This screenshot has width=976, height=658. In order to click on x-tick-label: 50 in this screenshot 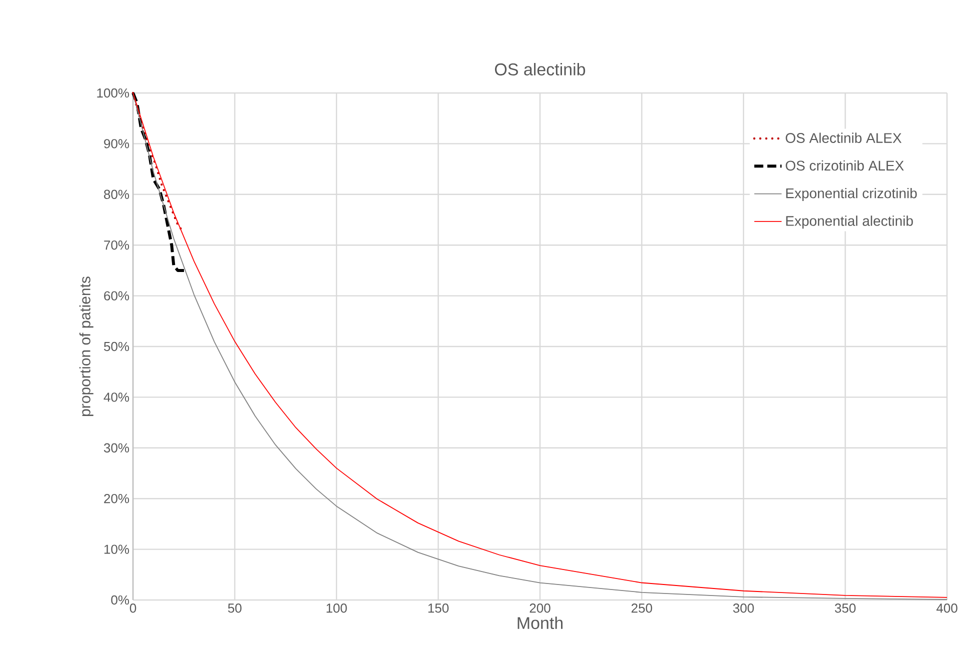, I will do `click(235, 608)`.